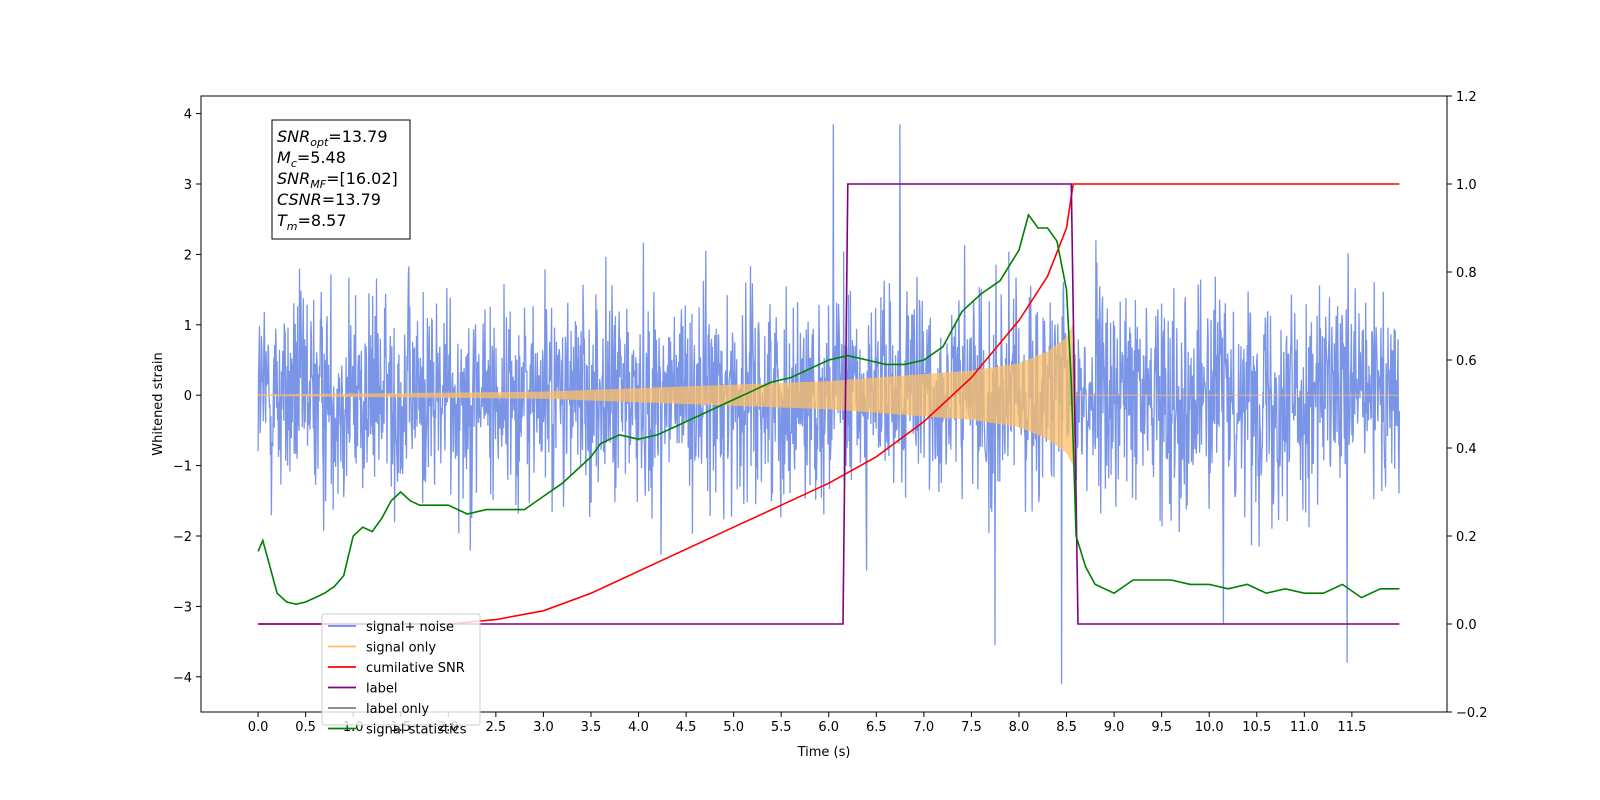 This screenshot has width=1600, height=800. Describe the element at coordinates (182, 537) in the screenshot. I see `y-tick-label-left: −2` at that location.